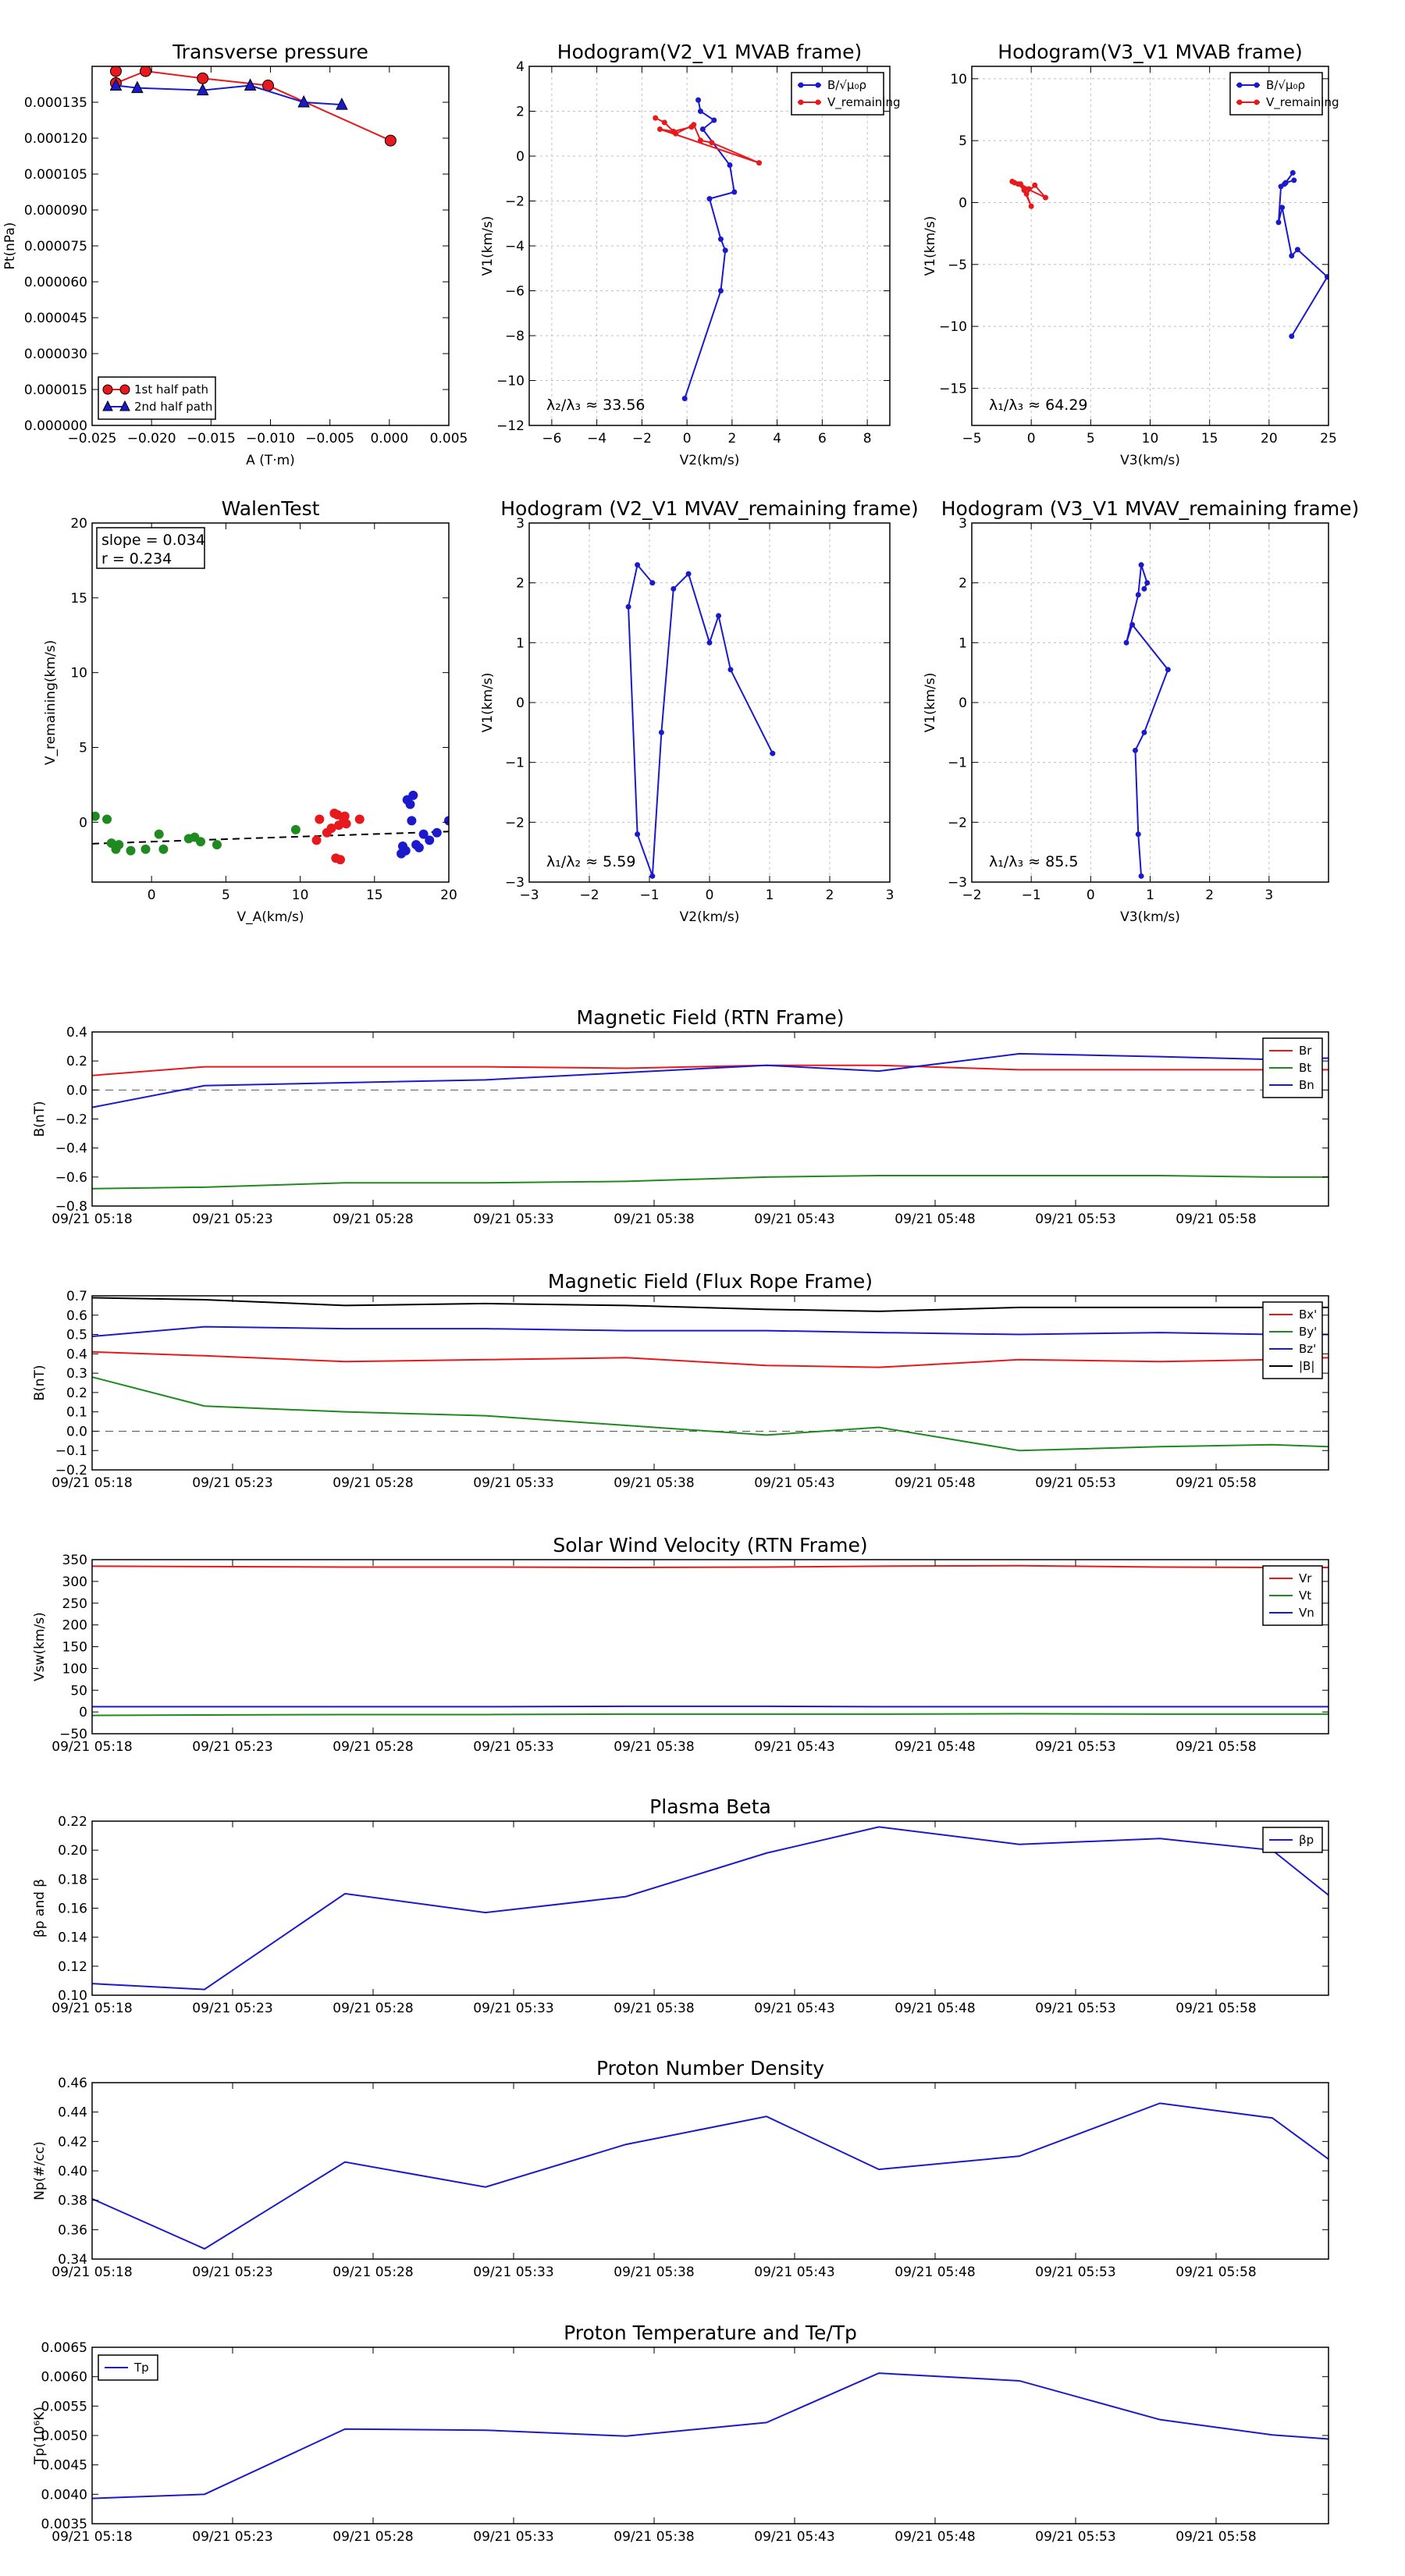 The image size is (1405, 2576). Describe the element at coordinates (931, 703) in the screenshot. I see `y-axis-label: V1(km/s)` at that location.